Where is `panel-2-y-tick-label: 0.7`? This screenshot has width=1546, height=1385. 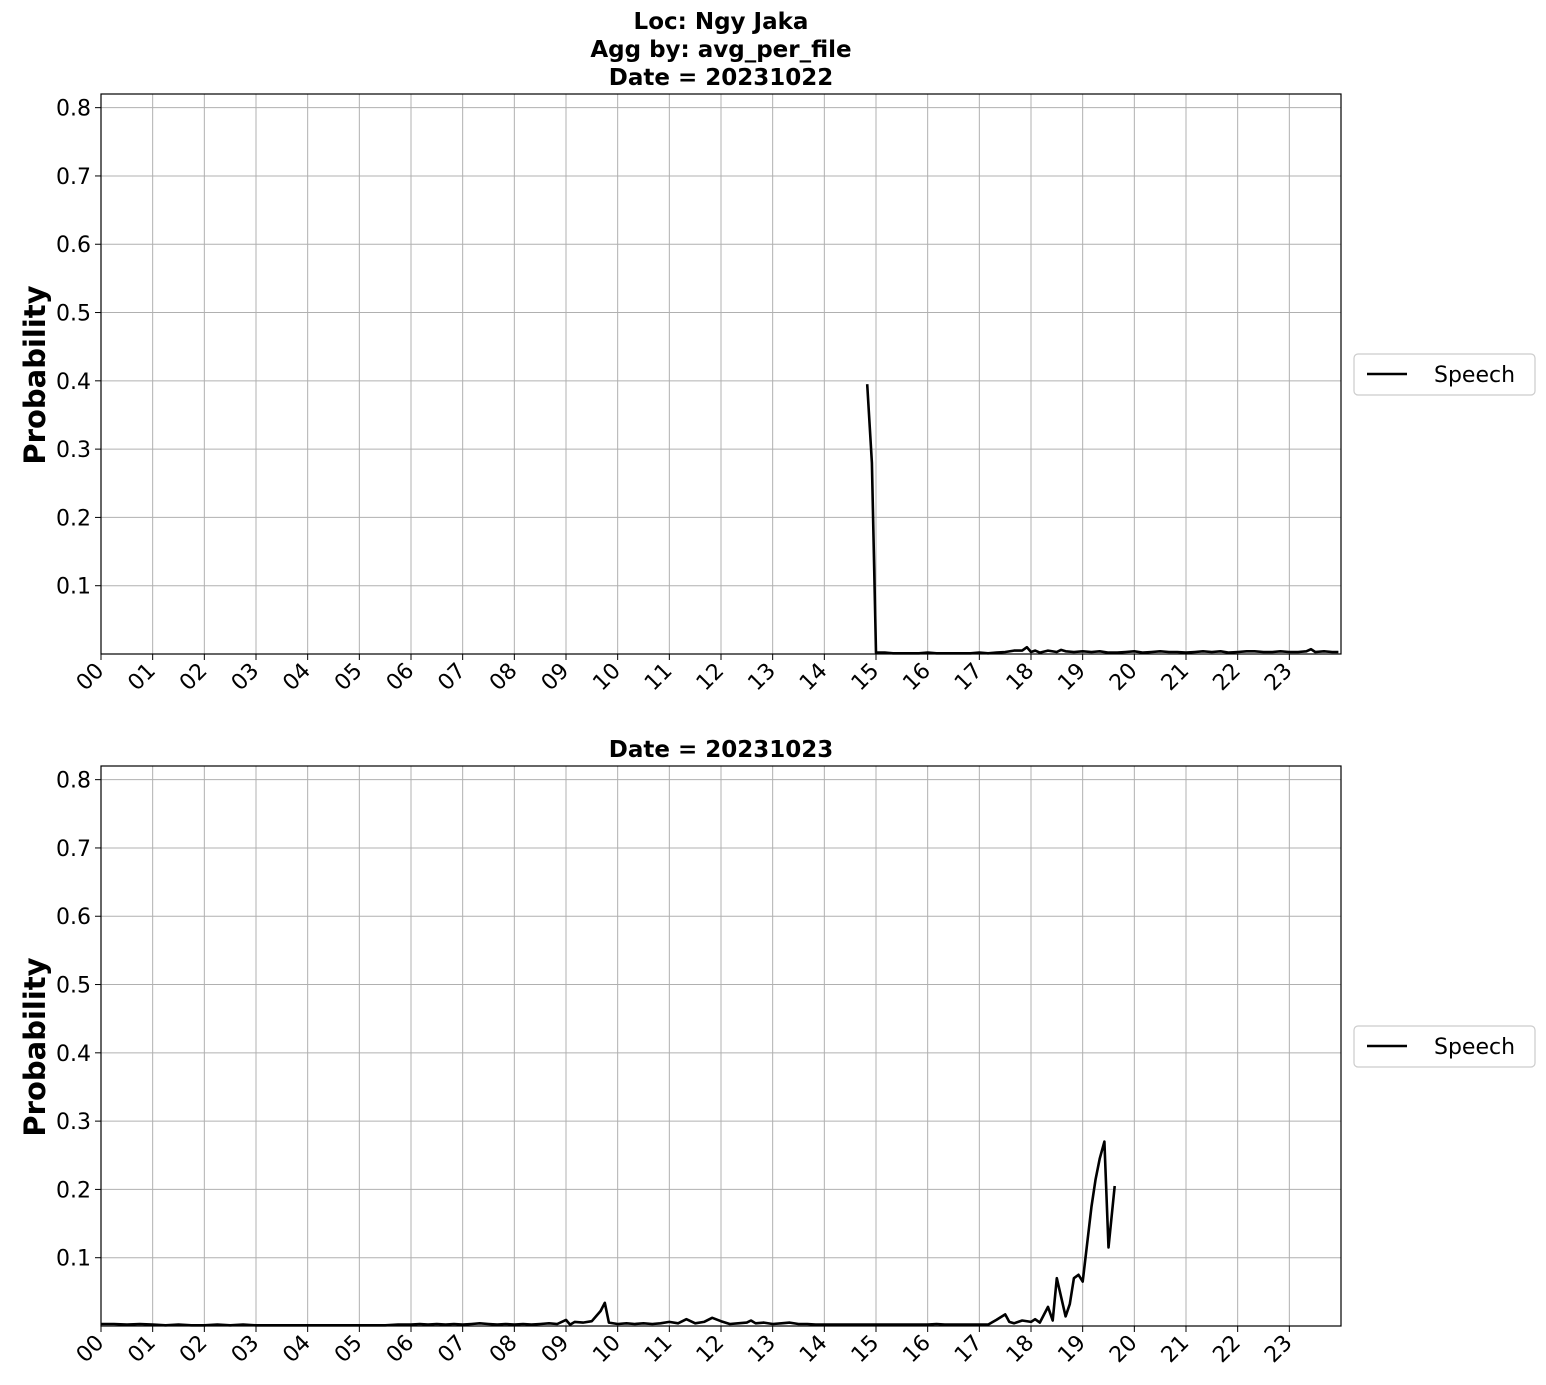 panel-2-y-tick-label: 0.7 is located at coordinates (73, 849).